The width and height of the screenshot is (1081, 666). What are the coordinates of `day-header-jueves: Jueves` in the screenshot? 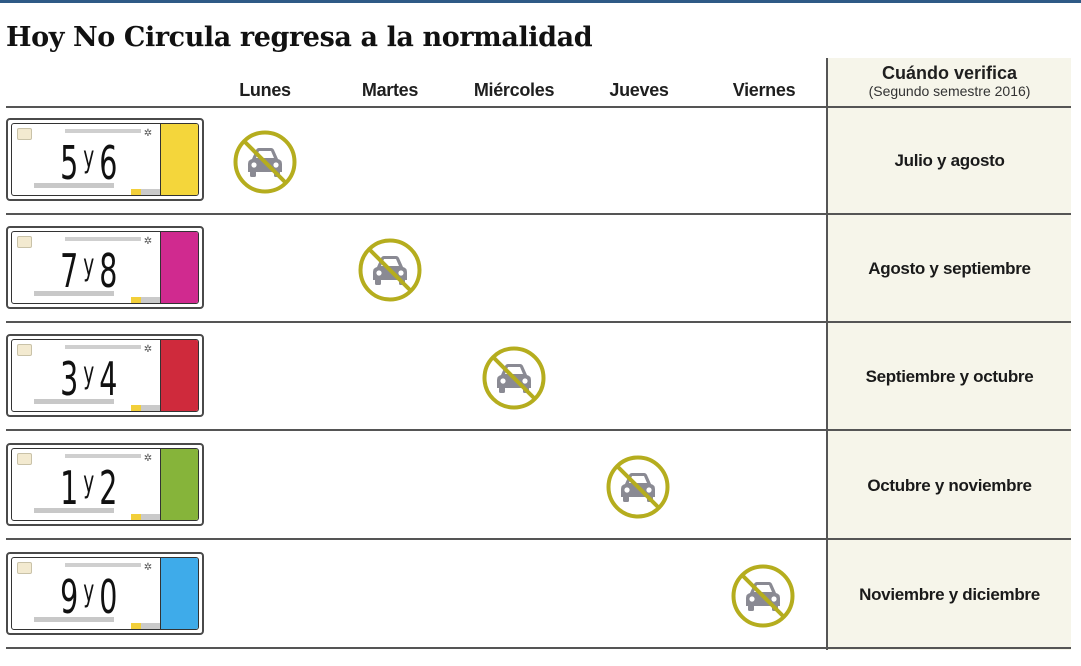 It's located at (639, 90).